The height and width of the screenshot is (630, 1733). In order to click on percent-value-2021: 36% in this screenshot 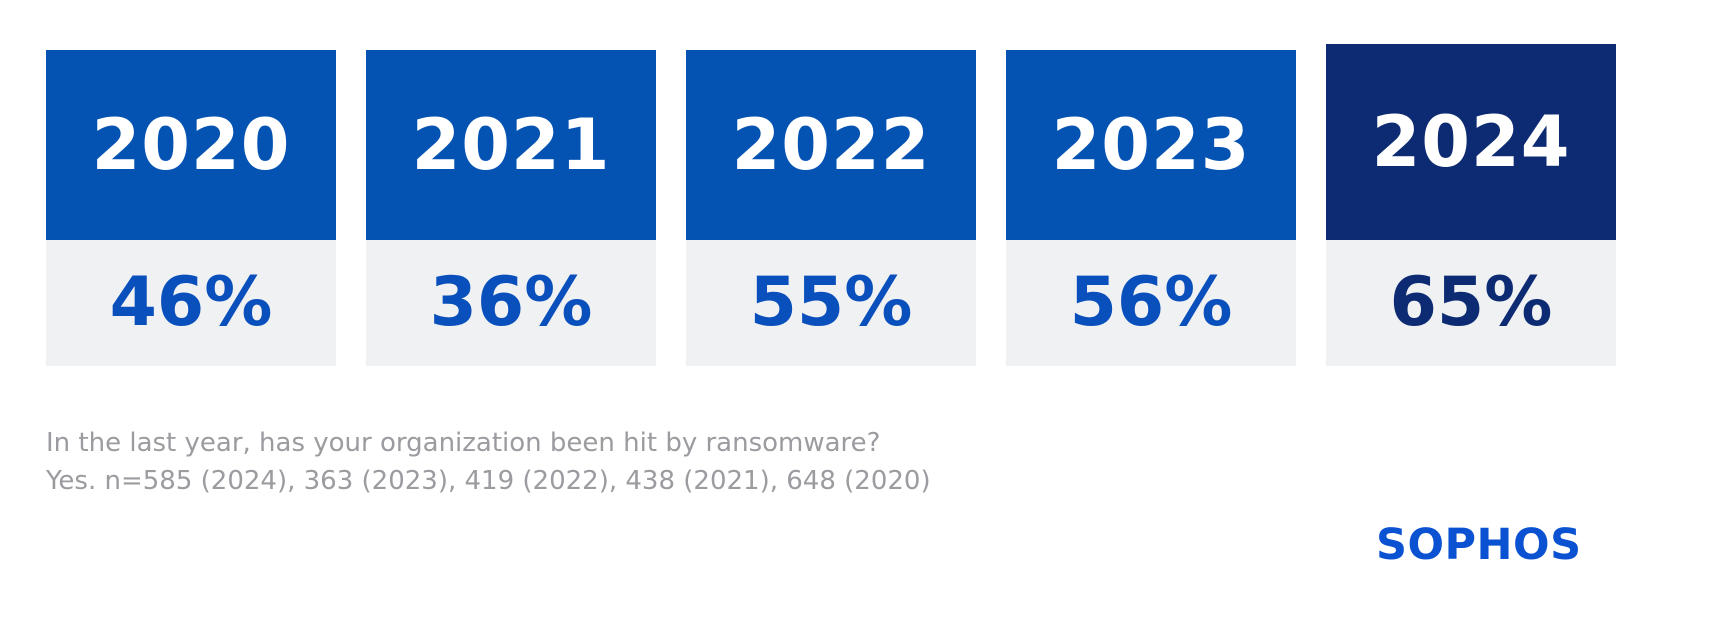, I will do `click(511, 302)`.